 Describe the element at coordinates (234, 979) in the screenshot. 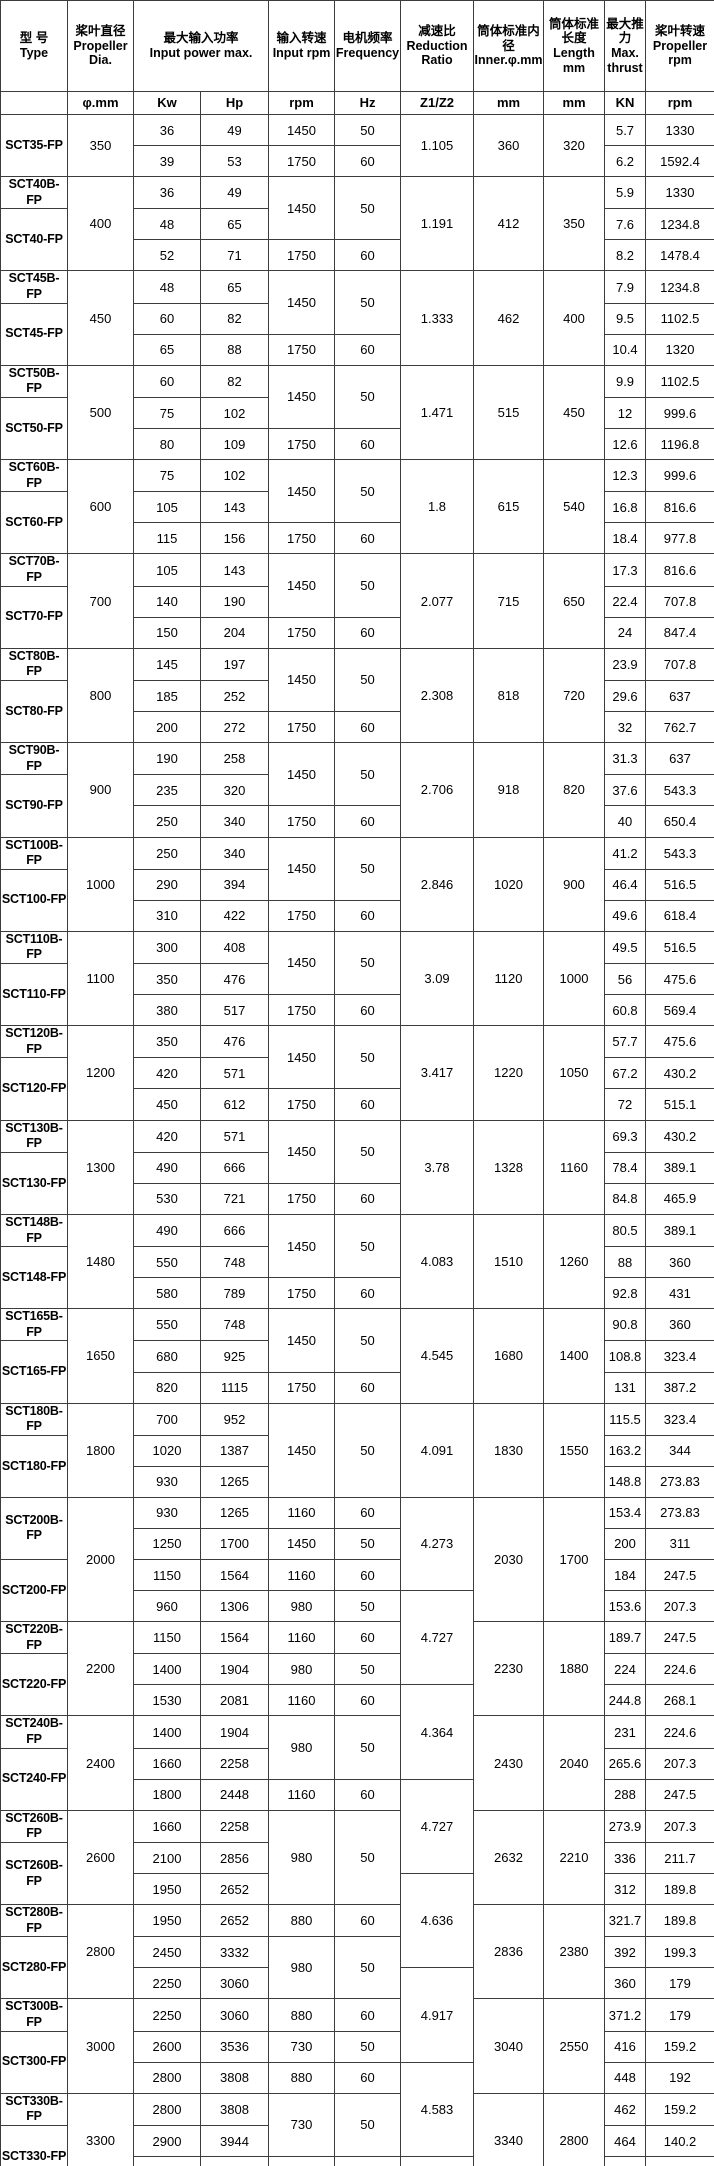

I see `input-power-hp-cell: 476` at that location.